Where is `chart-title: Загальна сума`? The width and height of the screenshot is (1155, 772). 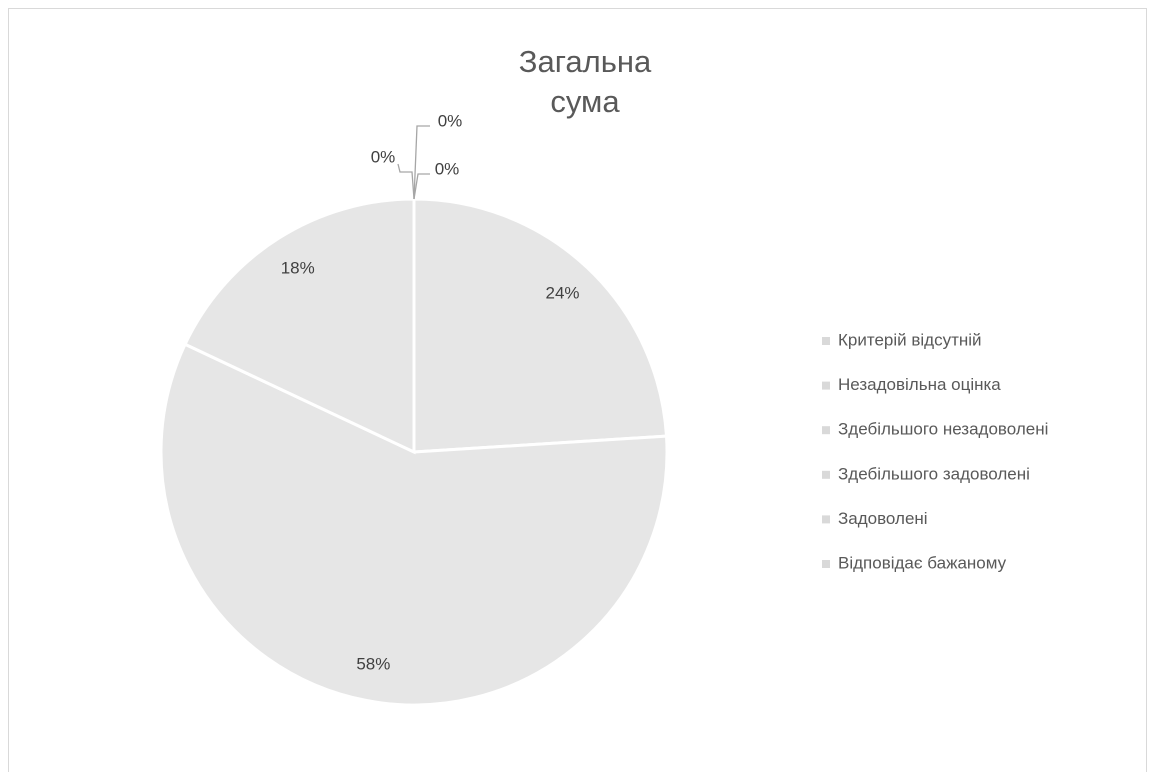 chart-title: Загальна сума is located at coordinates (585, 81).